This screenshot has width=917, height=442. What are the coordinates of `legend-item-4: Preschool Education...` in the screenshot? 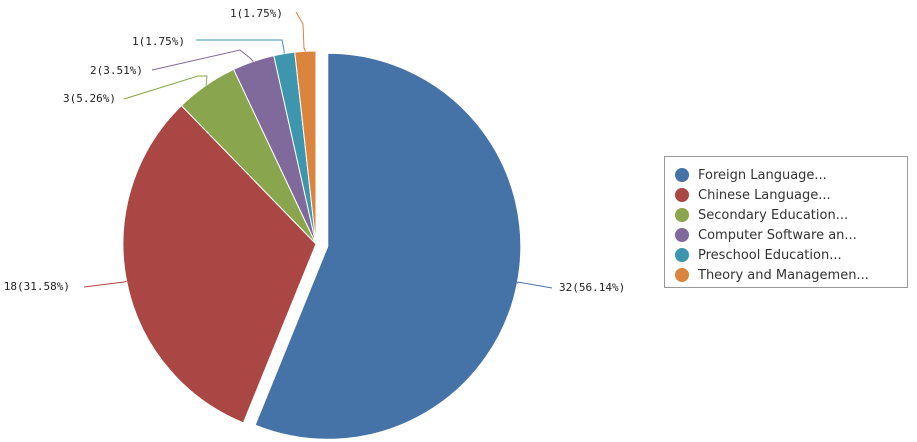 It's located at (791, 255).